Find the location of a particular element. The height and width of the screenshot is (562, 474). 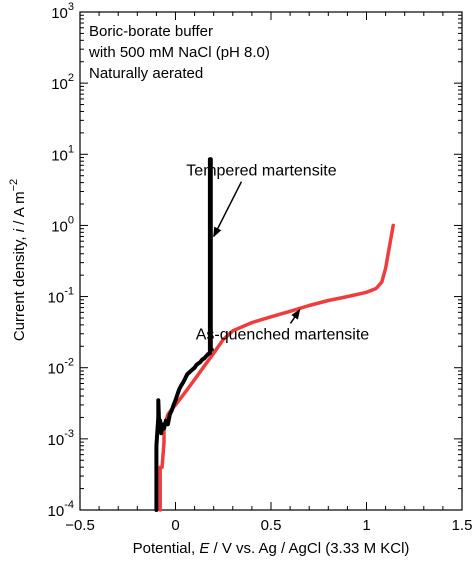

x-tick-label: 1.5 is located at coordinates (462, 525).